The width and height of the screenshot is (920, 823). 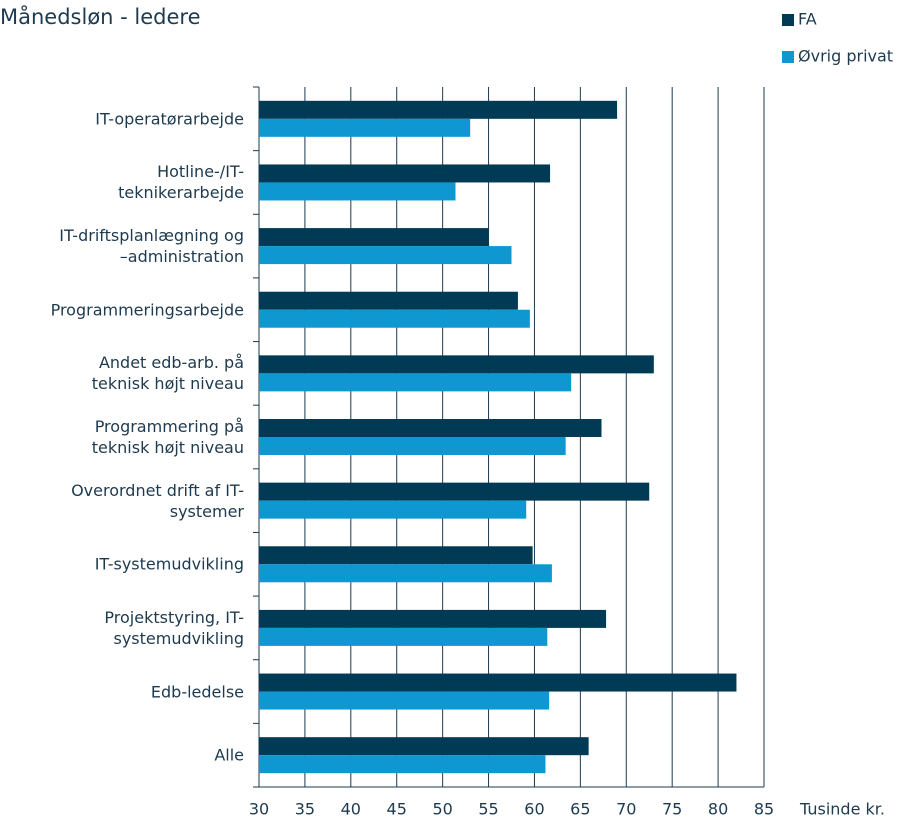 What do you see at coordinates (169, 564) in the screenshot?
I see `y-tick-label: IT-systemudvikling` at bounding box center [169, 564].